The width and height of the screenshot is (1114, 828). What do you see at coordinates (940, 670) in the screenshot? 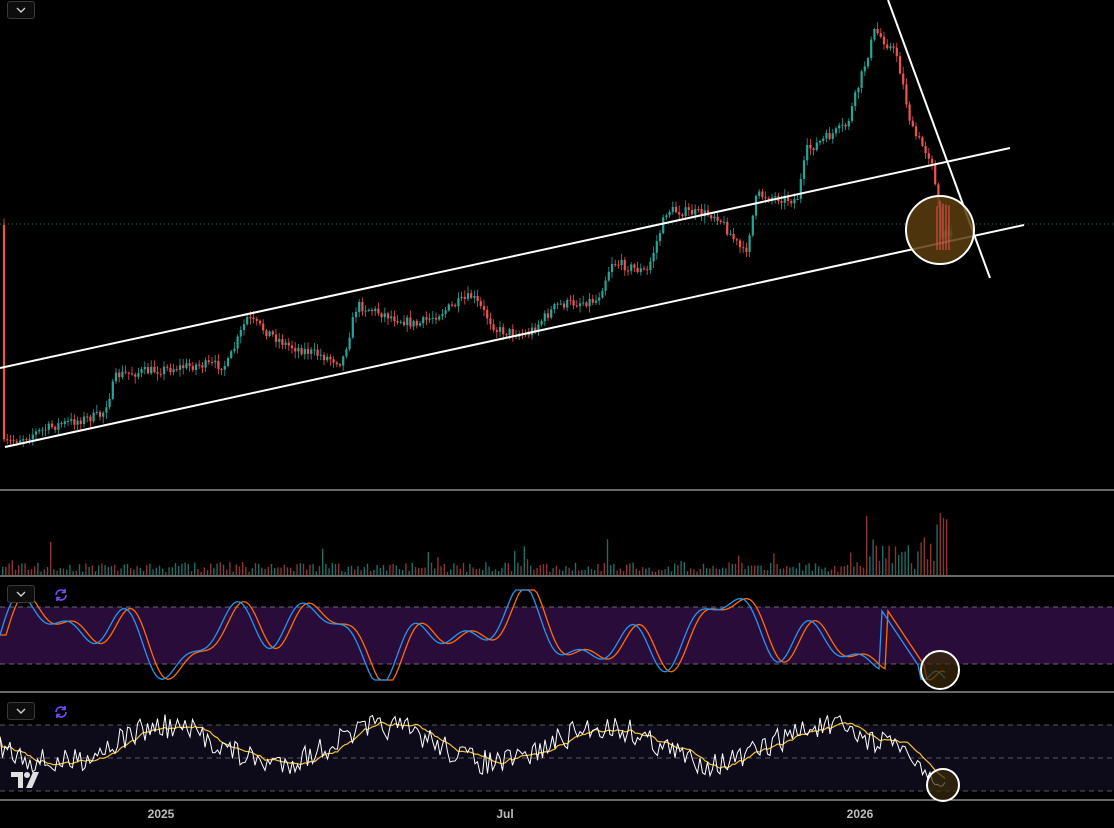
I see `stoch-highlight-circle` at bounding box center [940, 670].